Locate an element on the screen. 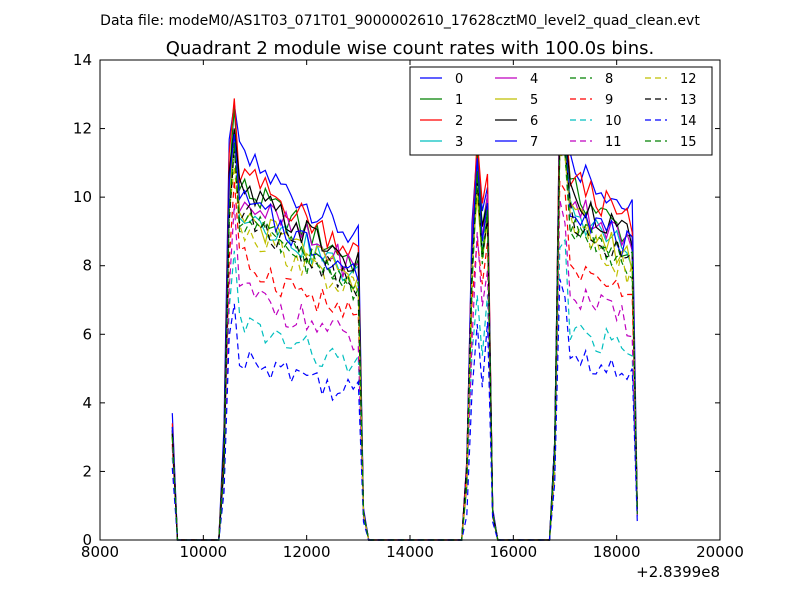  y-tick-label: 12 is located at coordinates (82, 129).